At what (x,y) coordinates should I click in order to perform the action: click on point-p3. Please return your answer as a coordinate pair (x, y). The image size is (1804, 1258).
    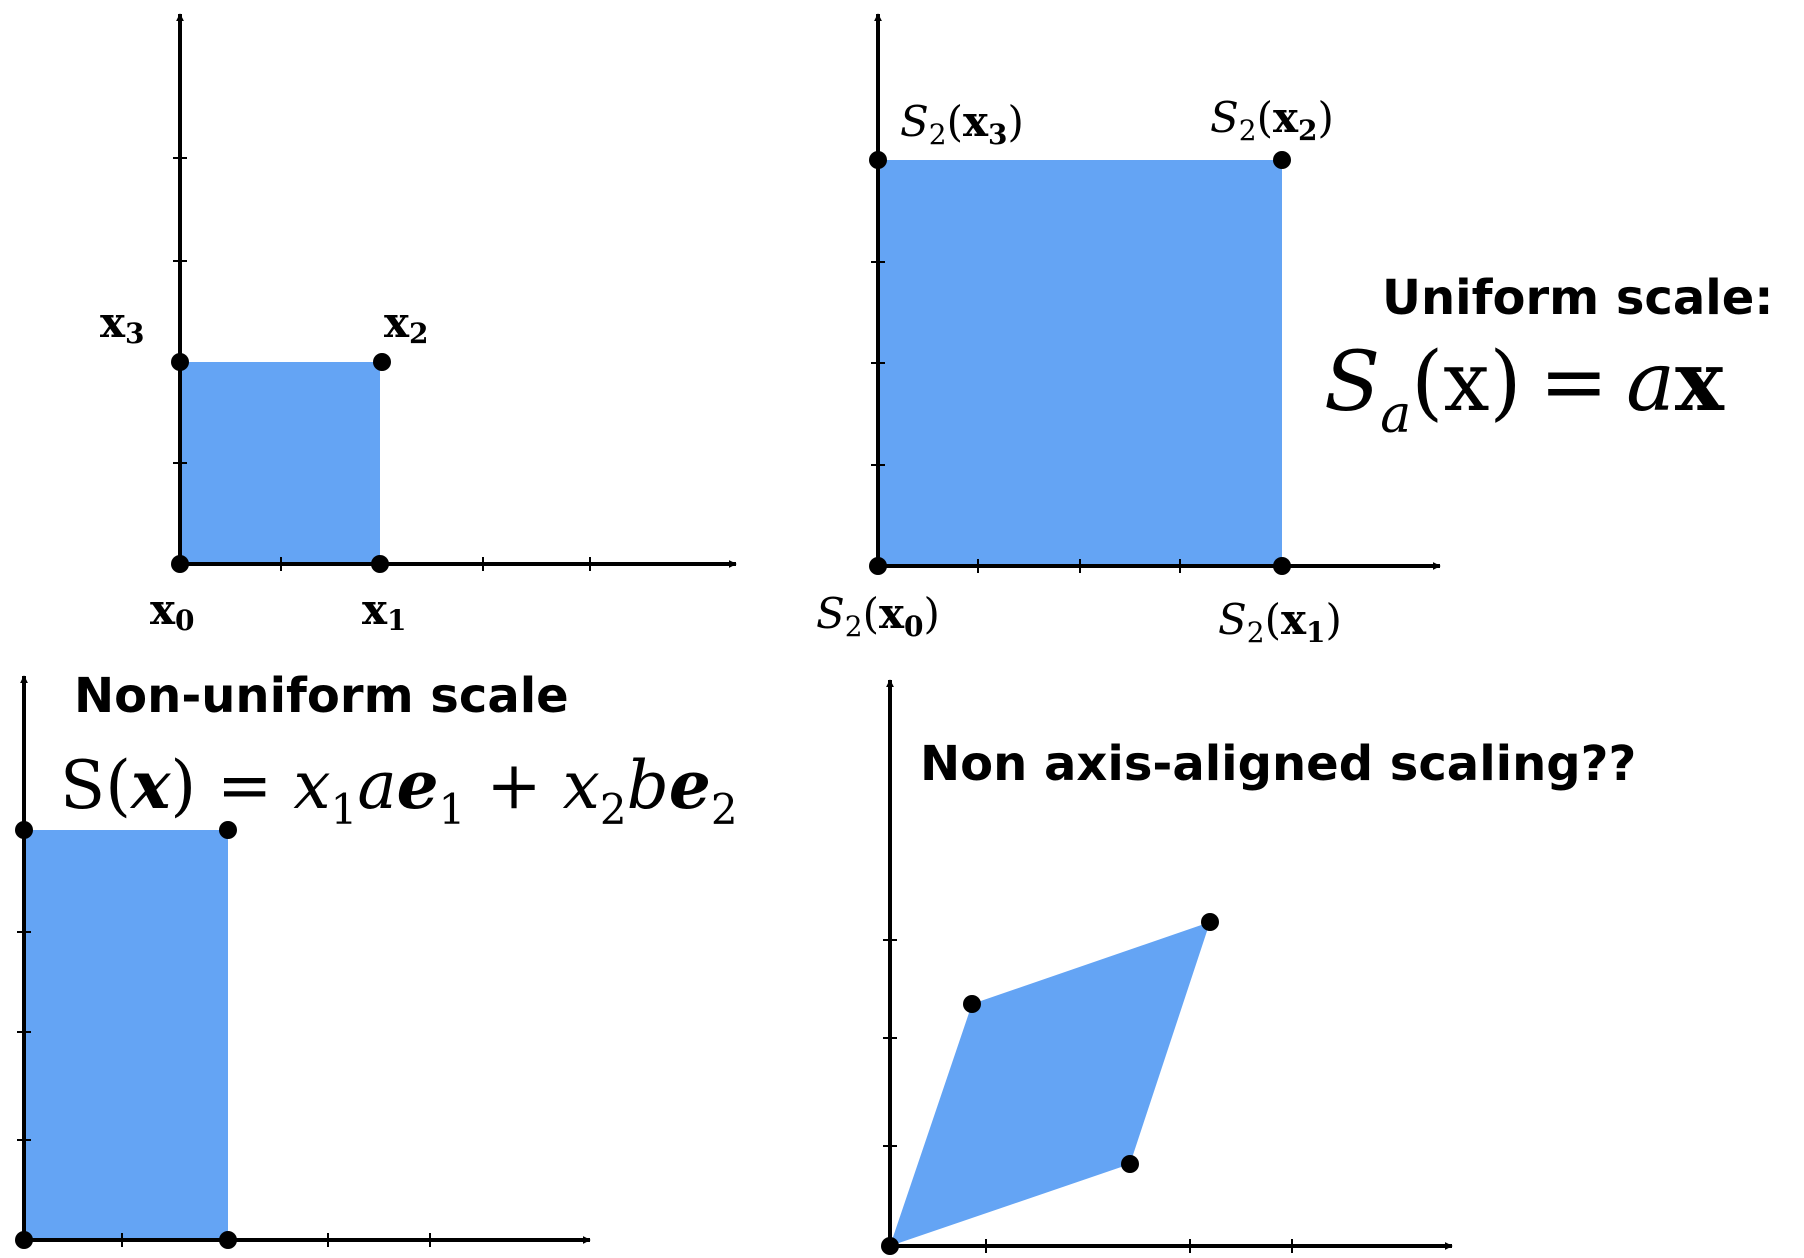
    Looking at the image, I should click on (1130, 1164).